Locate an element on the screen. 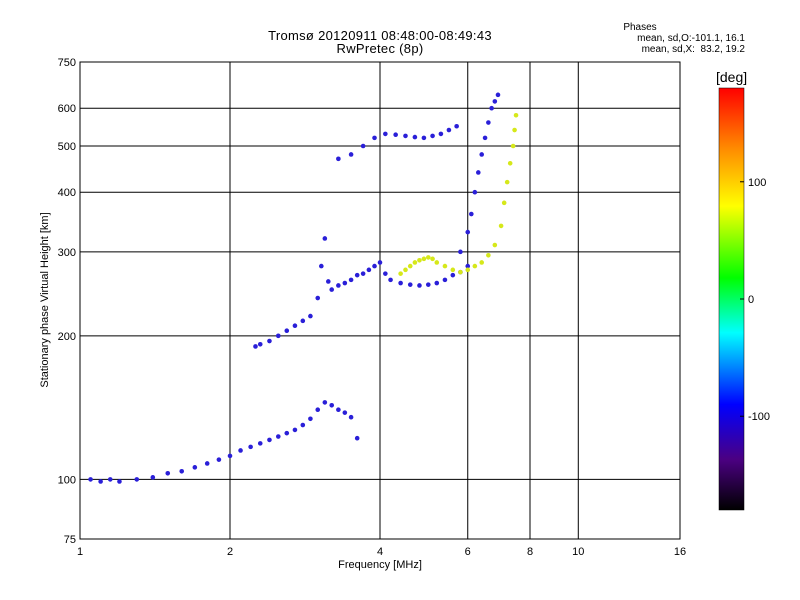 The image size is (800, 600). y-tick-label: 300 is located at coordinates (67, 253).